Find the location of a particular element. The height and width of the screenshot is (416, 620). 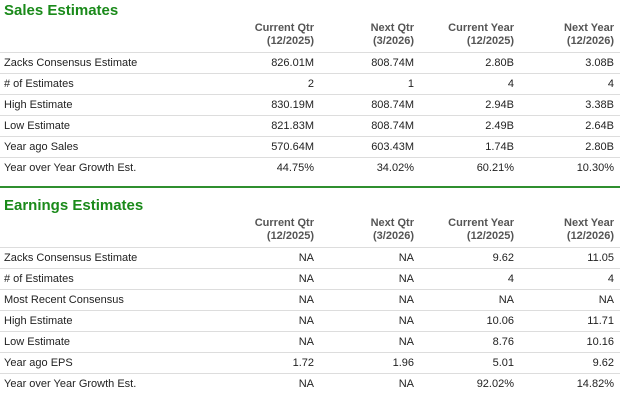

row-label: Year ago EPS is located at coordinates (38, 362).